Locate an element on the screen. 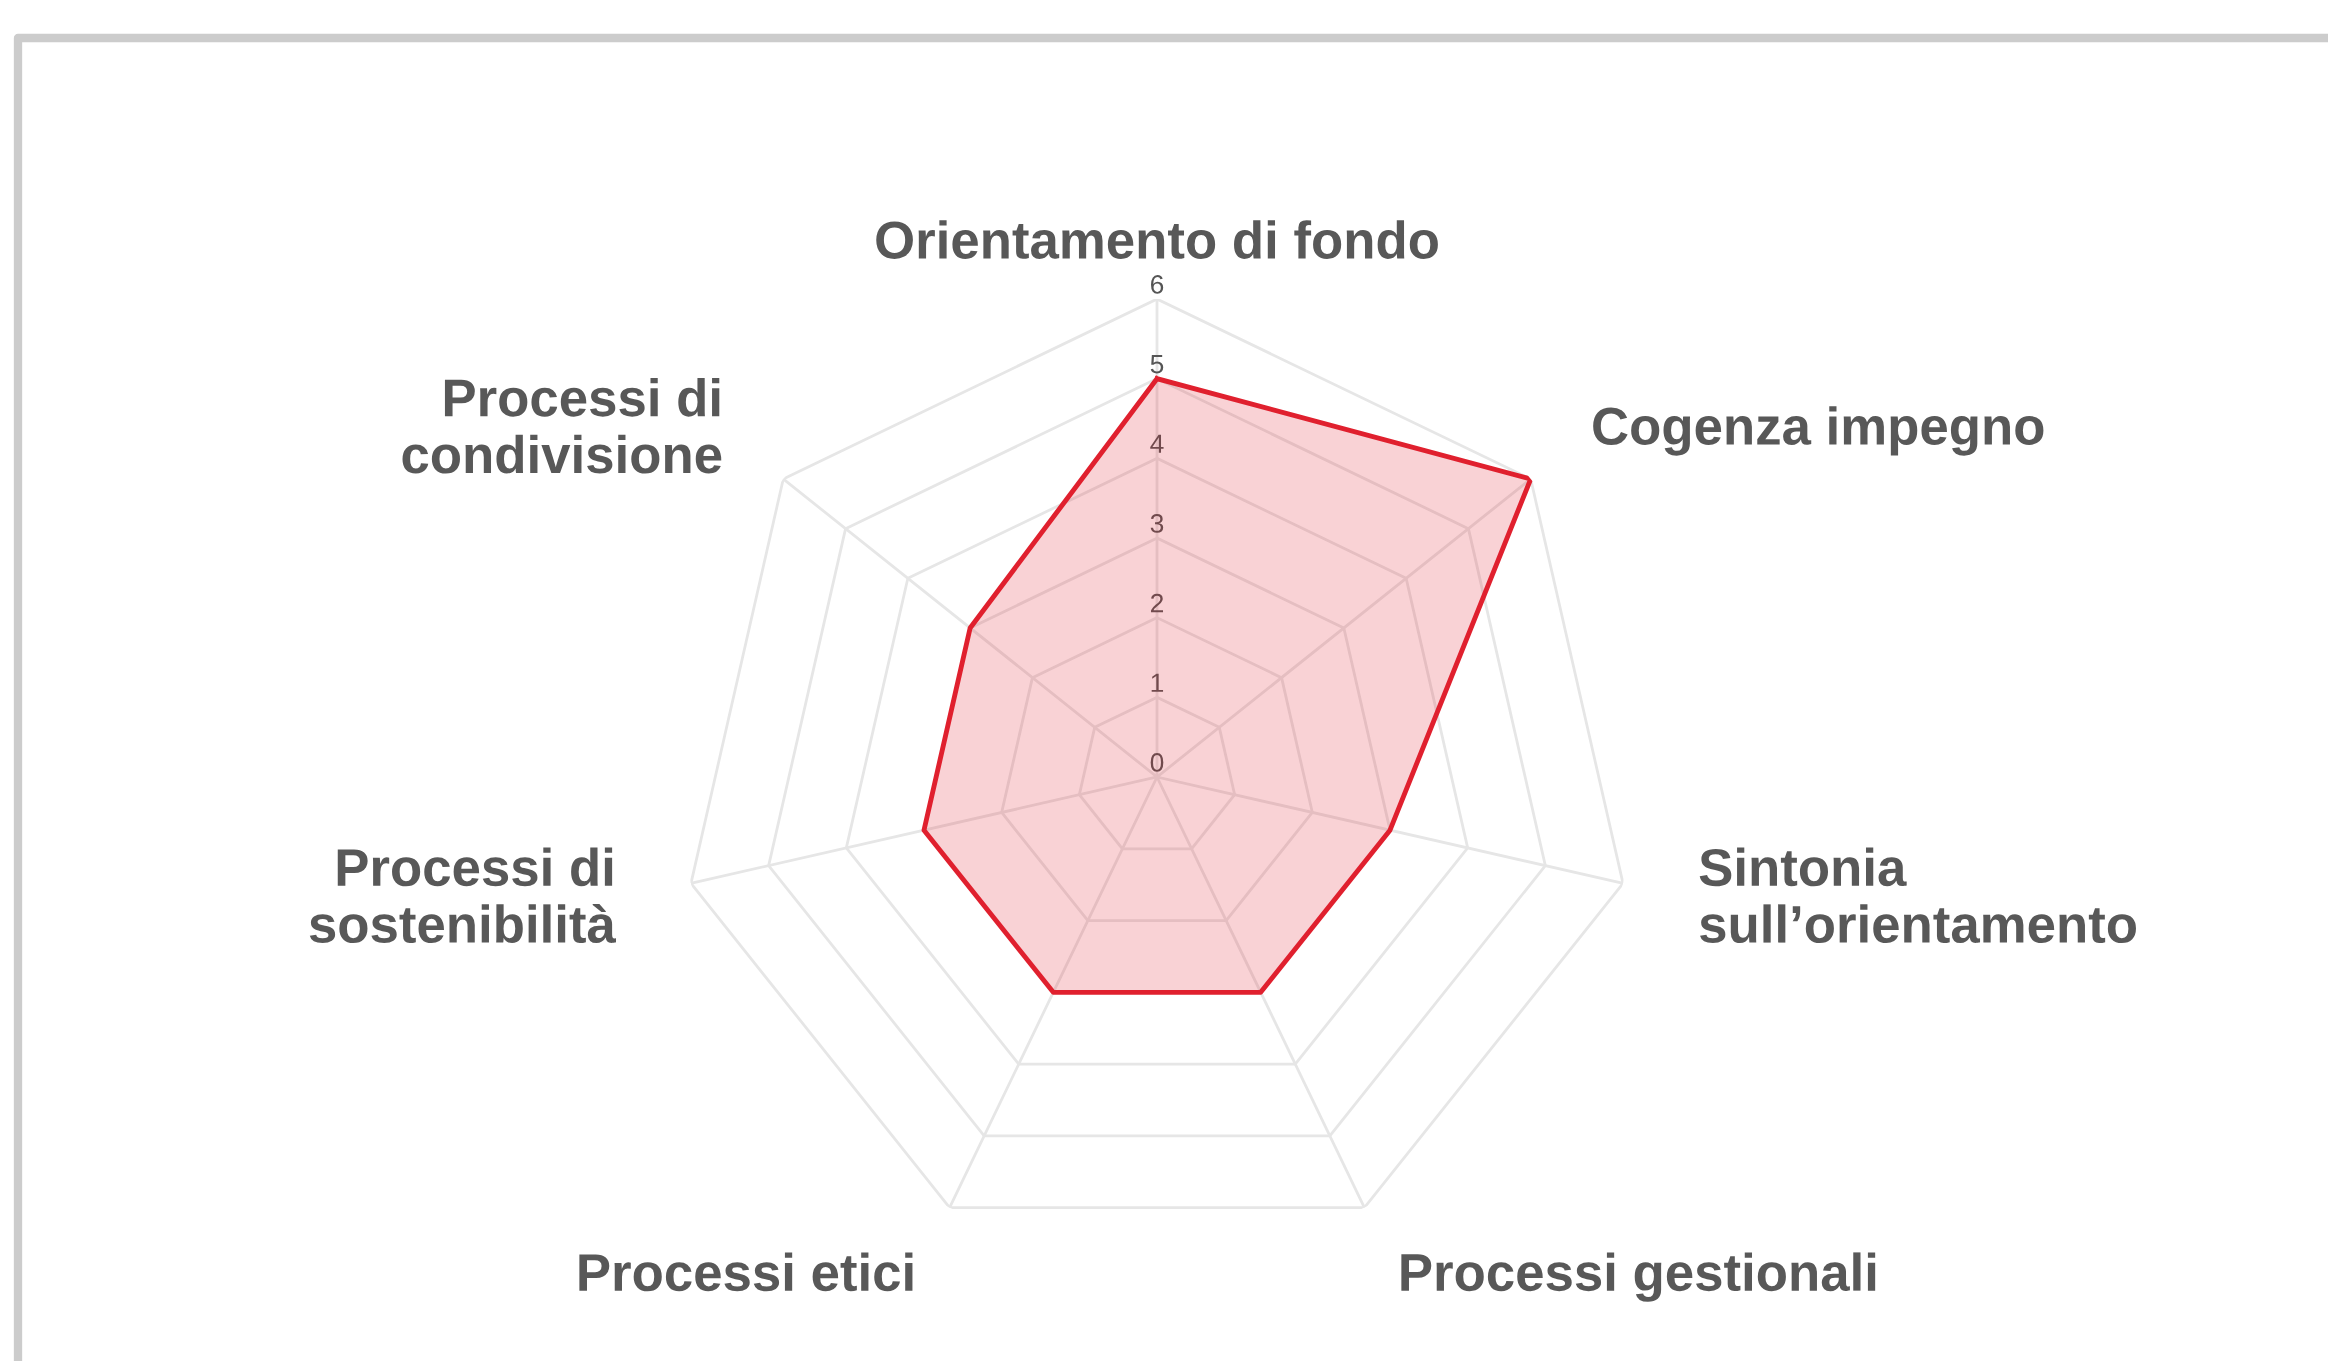  spoke-label: Processi di sostenibilità is located at coordinates (462, 895).